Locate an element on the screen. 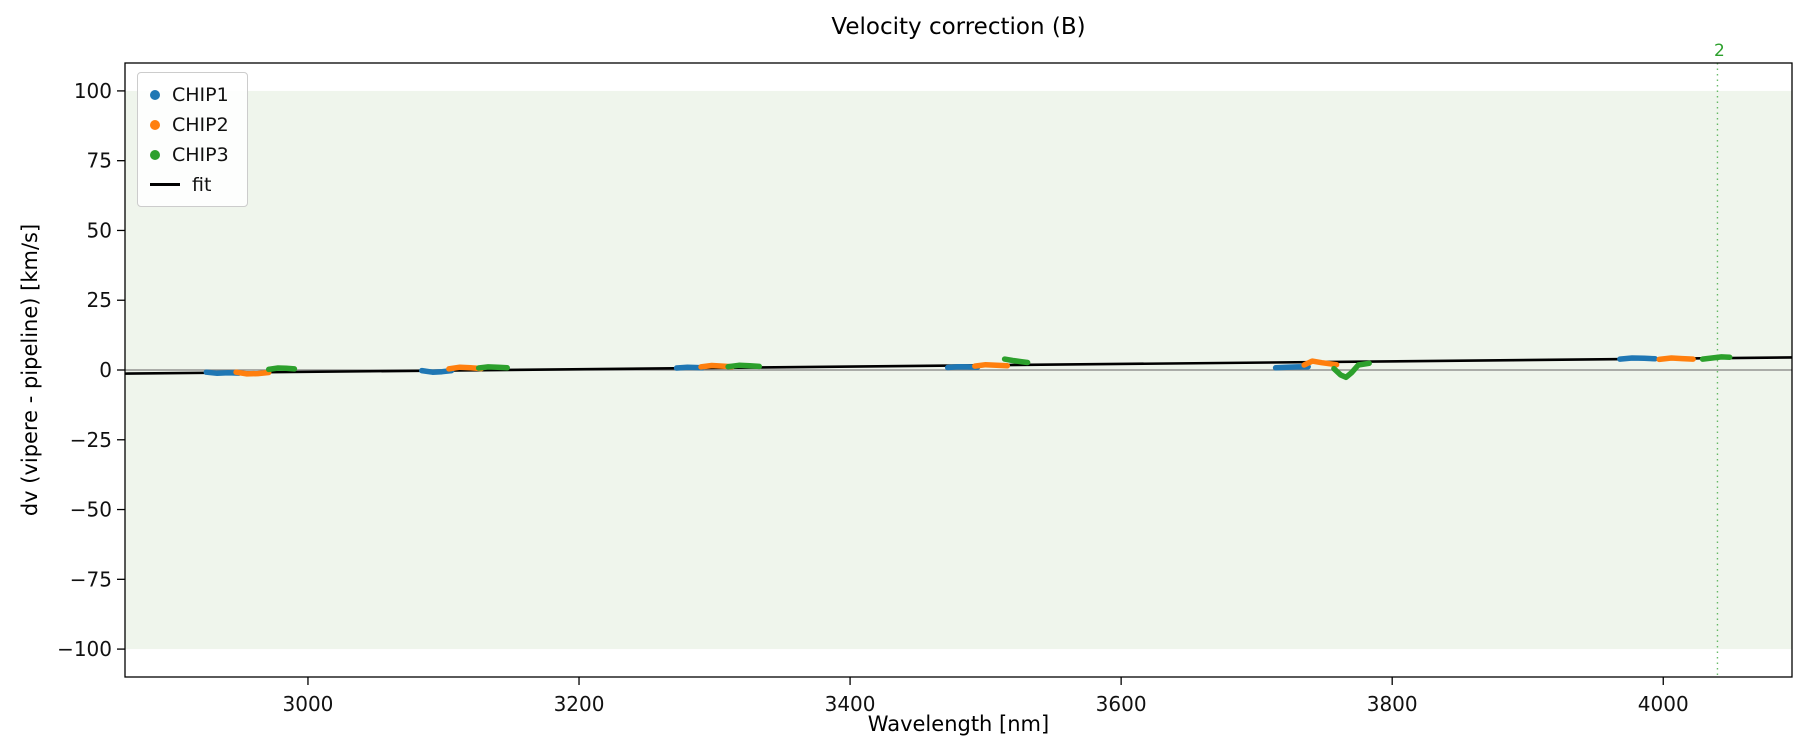 The image size is (1800, 750). legend-entry-chip1: CHIP1 is located at coordinates (189, 94).